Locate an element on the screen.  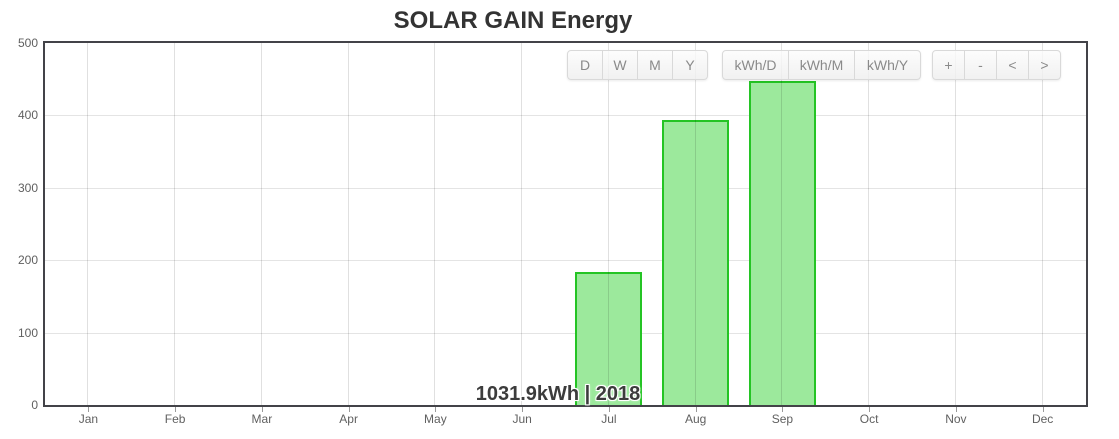
x-gridline-may is located at coordinates (435, 224).